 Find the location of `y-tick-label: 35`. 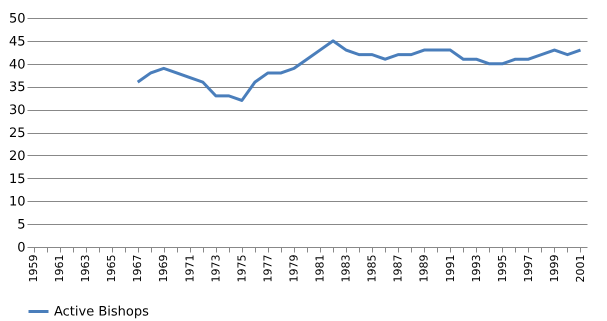

y-tick-label: 35 is located at coordinates (17, 88).